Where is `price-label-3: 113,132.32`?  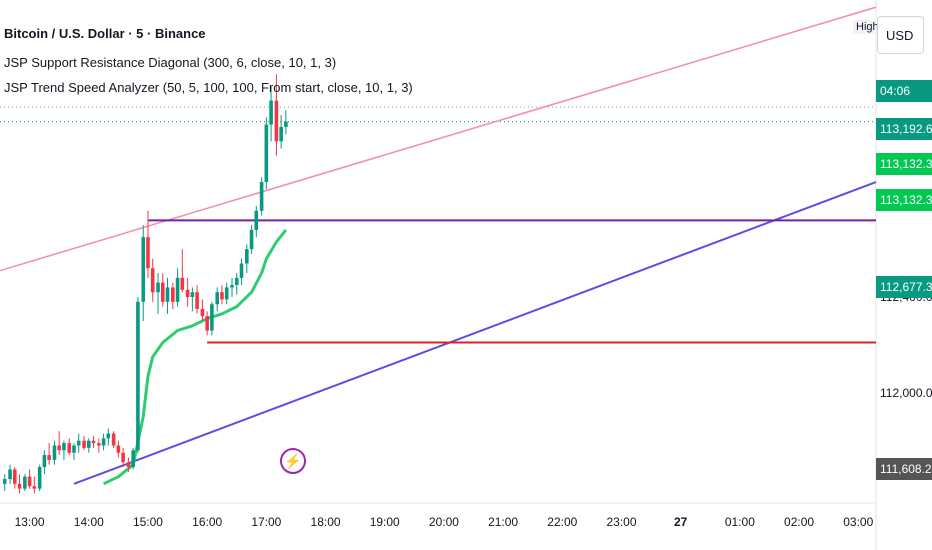 price-label-3: 113,132.32 is located at coordinates (904, 200).